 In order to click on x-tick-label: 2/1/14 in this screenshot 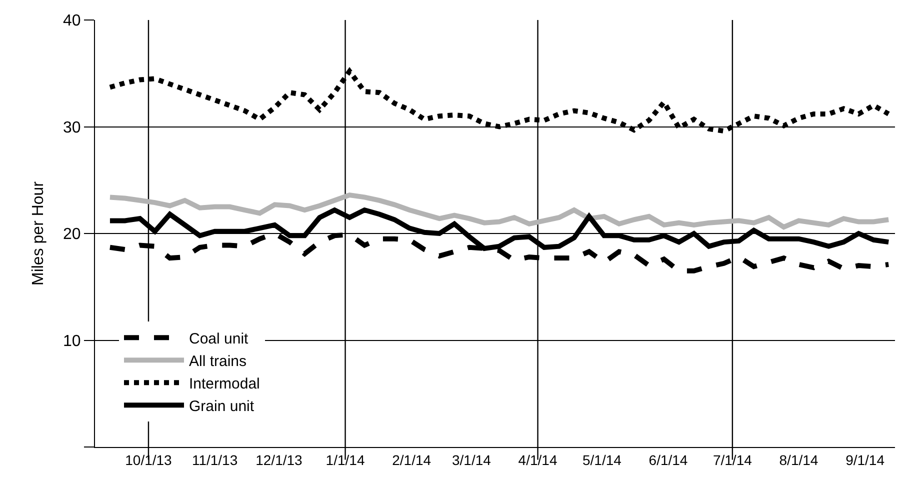, I will do `click(412, 460)`.